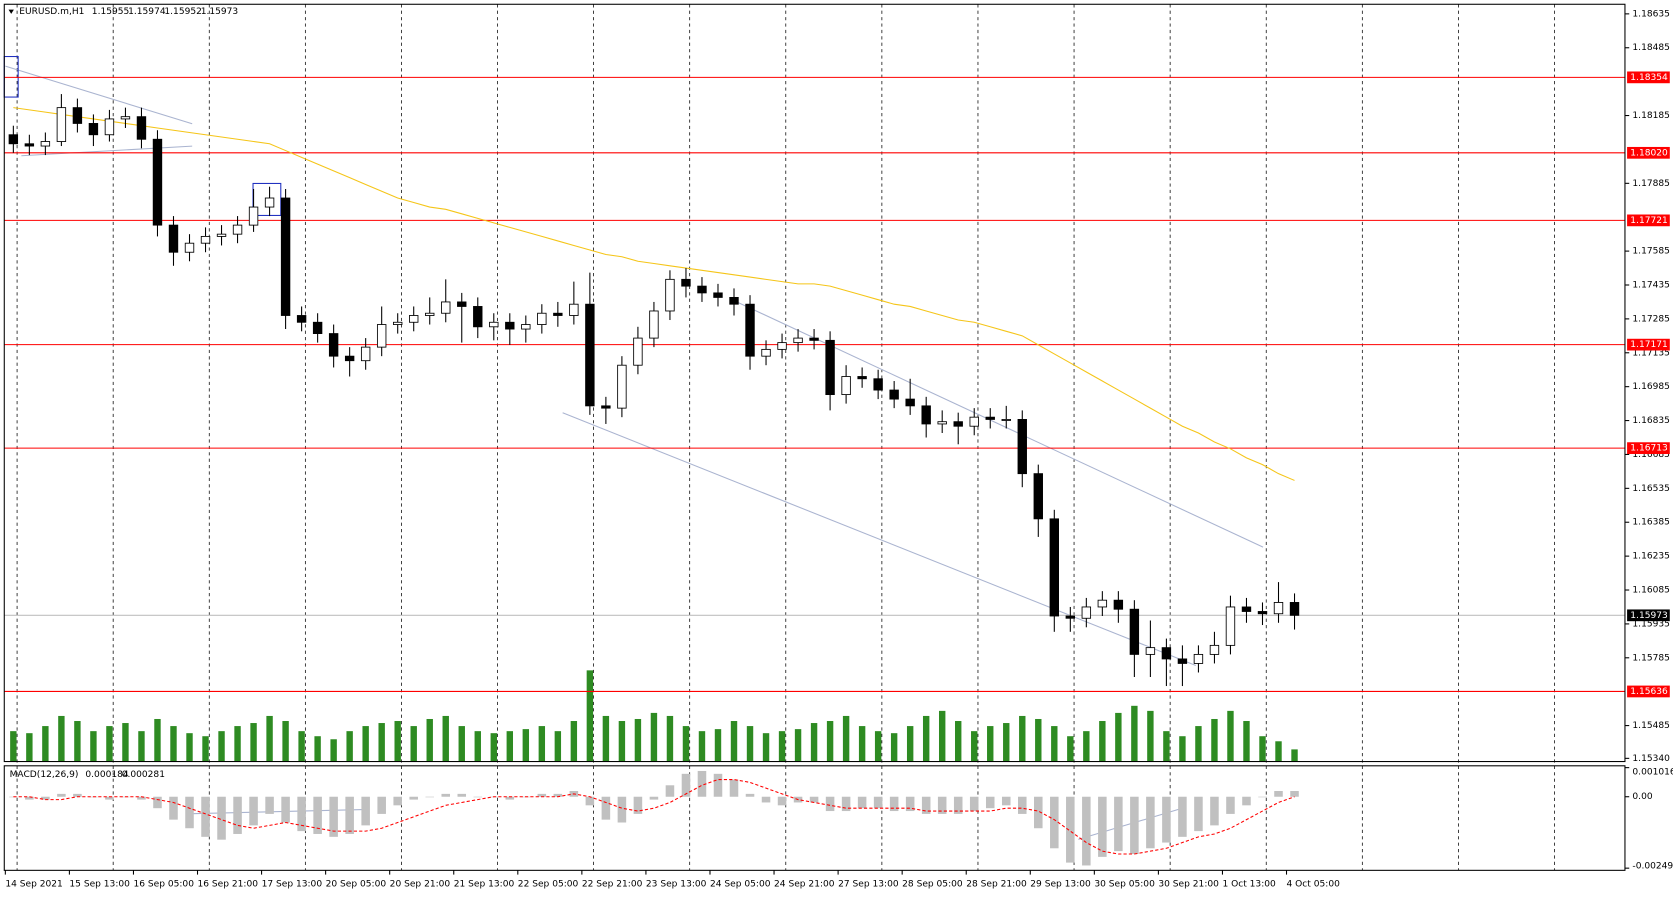 This screenshot has width=1673, height=897. What do you see at coordinates (44, 775) in the screenshot?
I see `macd-label: MACD(12,26,9)` at bounding box center [44, 775].